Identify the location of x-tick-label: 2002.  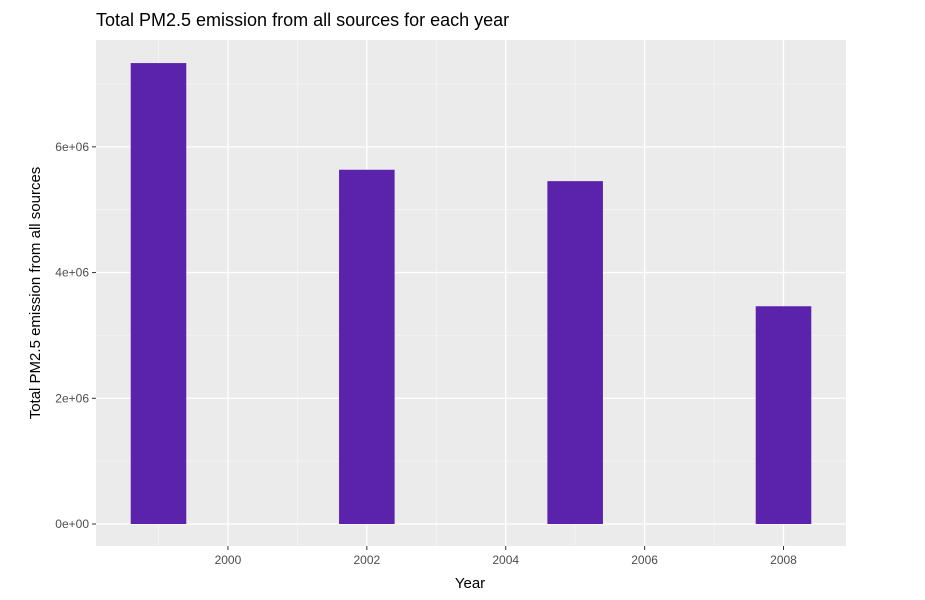
(366, 560).